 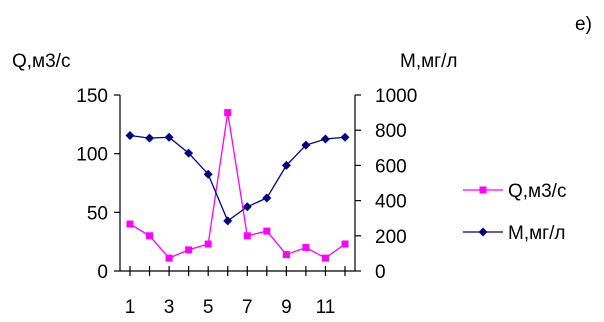 What do you see at coordinates (97, 213) in the screenshot?
I see `left-tick-label: 50` at bounding box center [97, 213].